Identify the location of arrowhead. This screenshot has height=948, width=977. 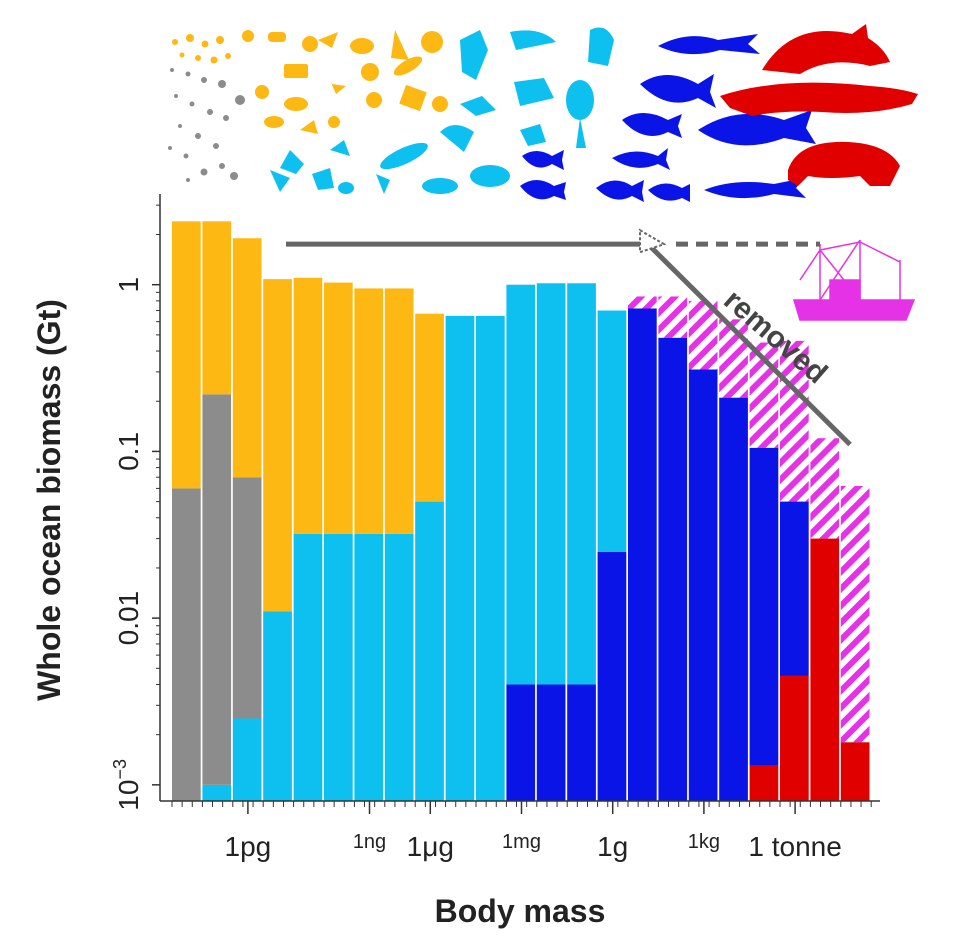
(653, 241).